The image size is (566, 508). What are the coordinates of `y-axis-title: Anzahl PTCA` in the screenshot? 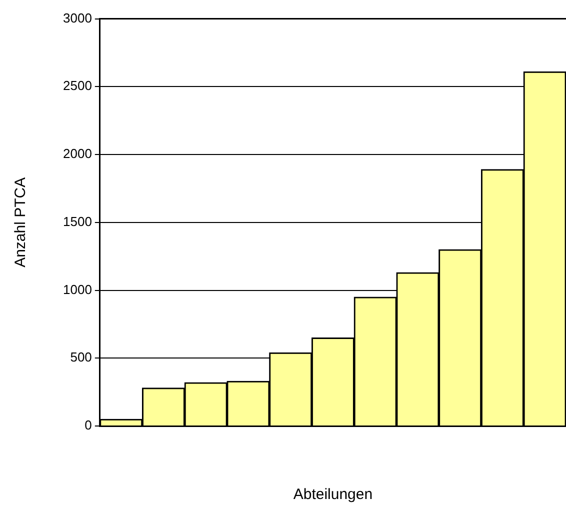 It's located at (21, 222).